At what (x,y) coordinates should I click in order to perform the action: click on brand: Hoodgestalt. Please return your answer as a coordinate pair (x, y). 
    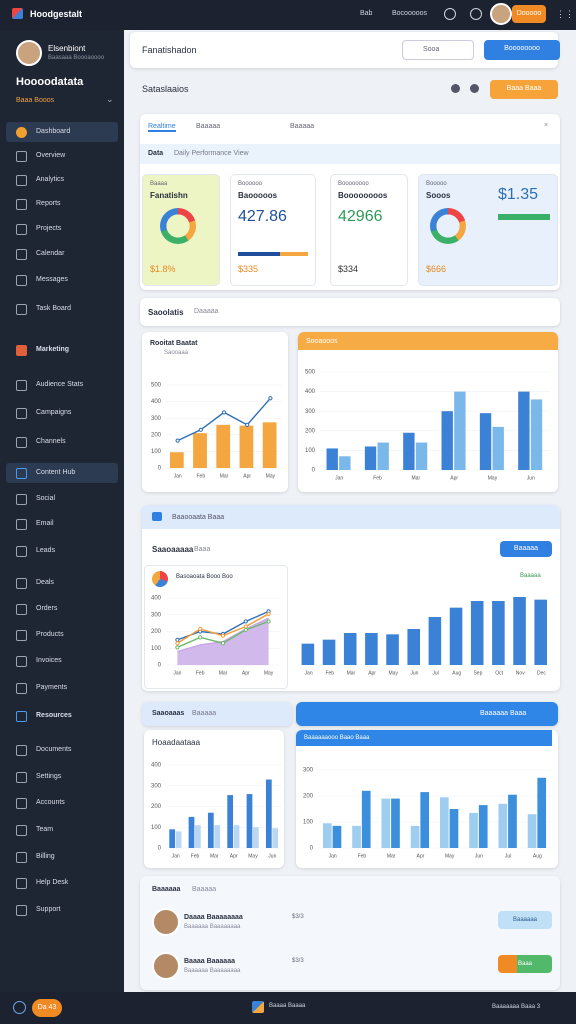
    Looking at the image, I should click on (56, 14).